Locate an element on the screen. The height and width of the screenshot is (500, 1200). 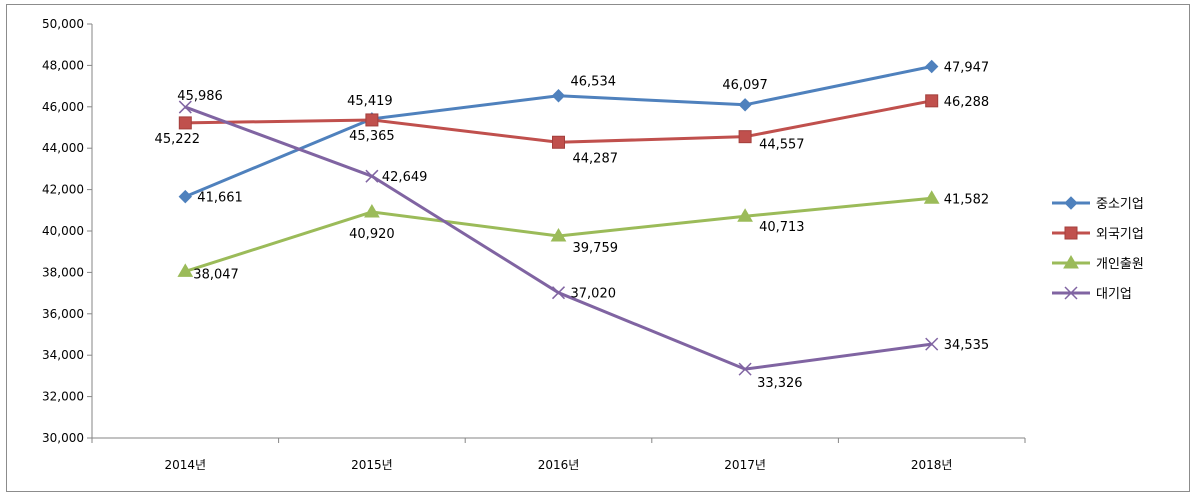
x-tick-label: 2016년 is located at coordinates (559, 465).